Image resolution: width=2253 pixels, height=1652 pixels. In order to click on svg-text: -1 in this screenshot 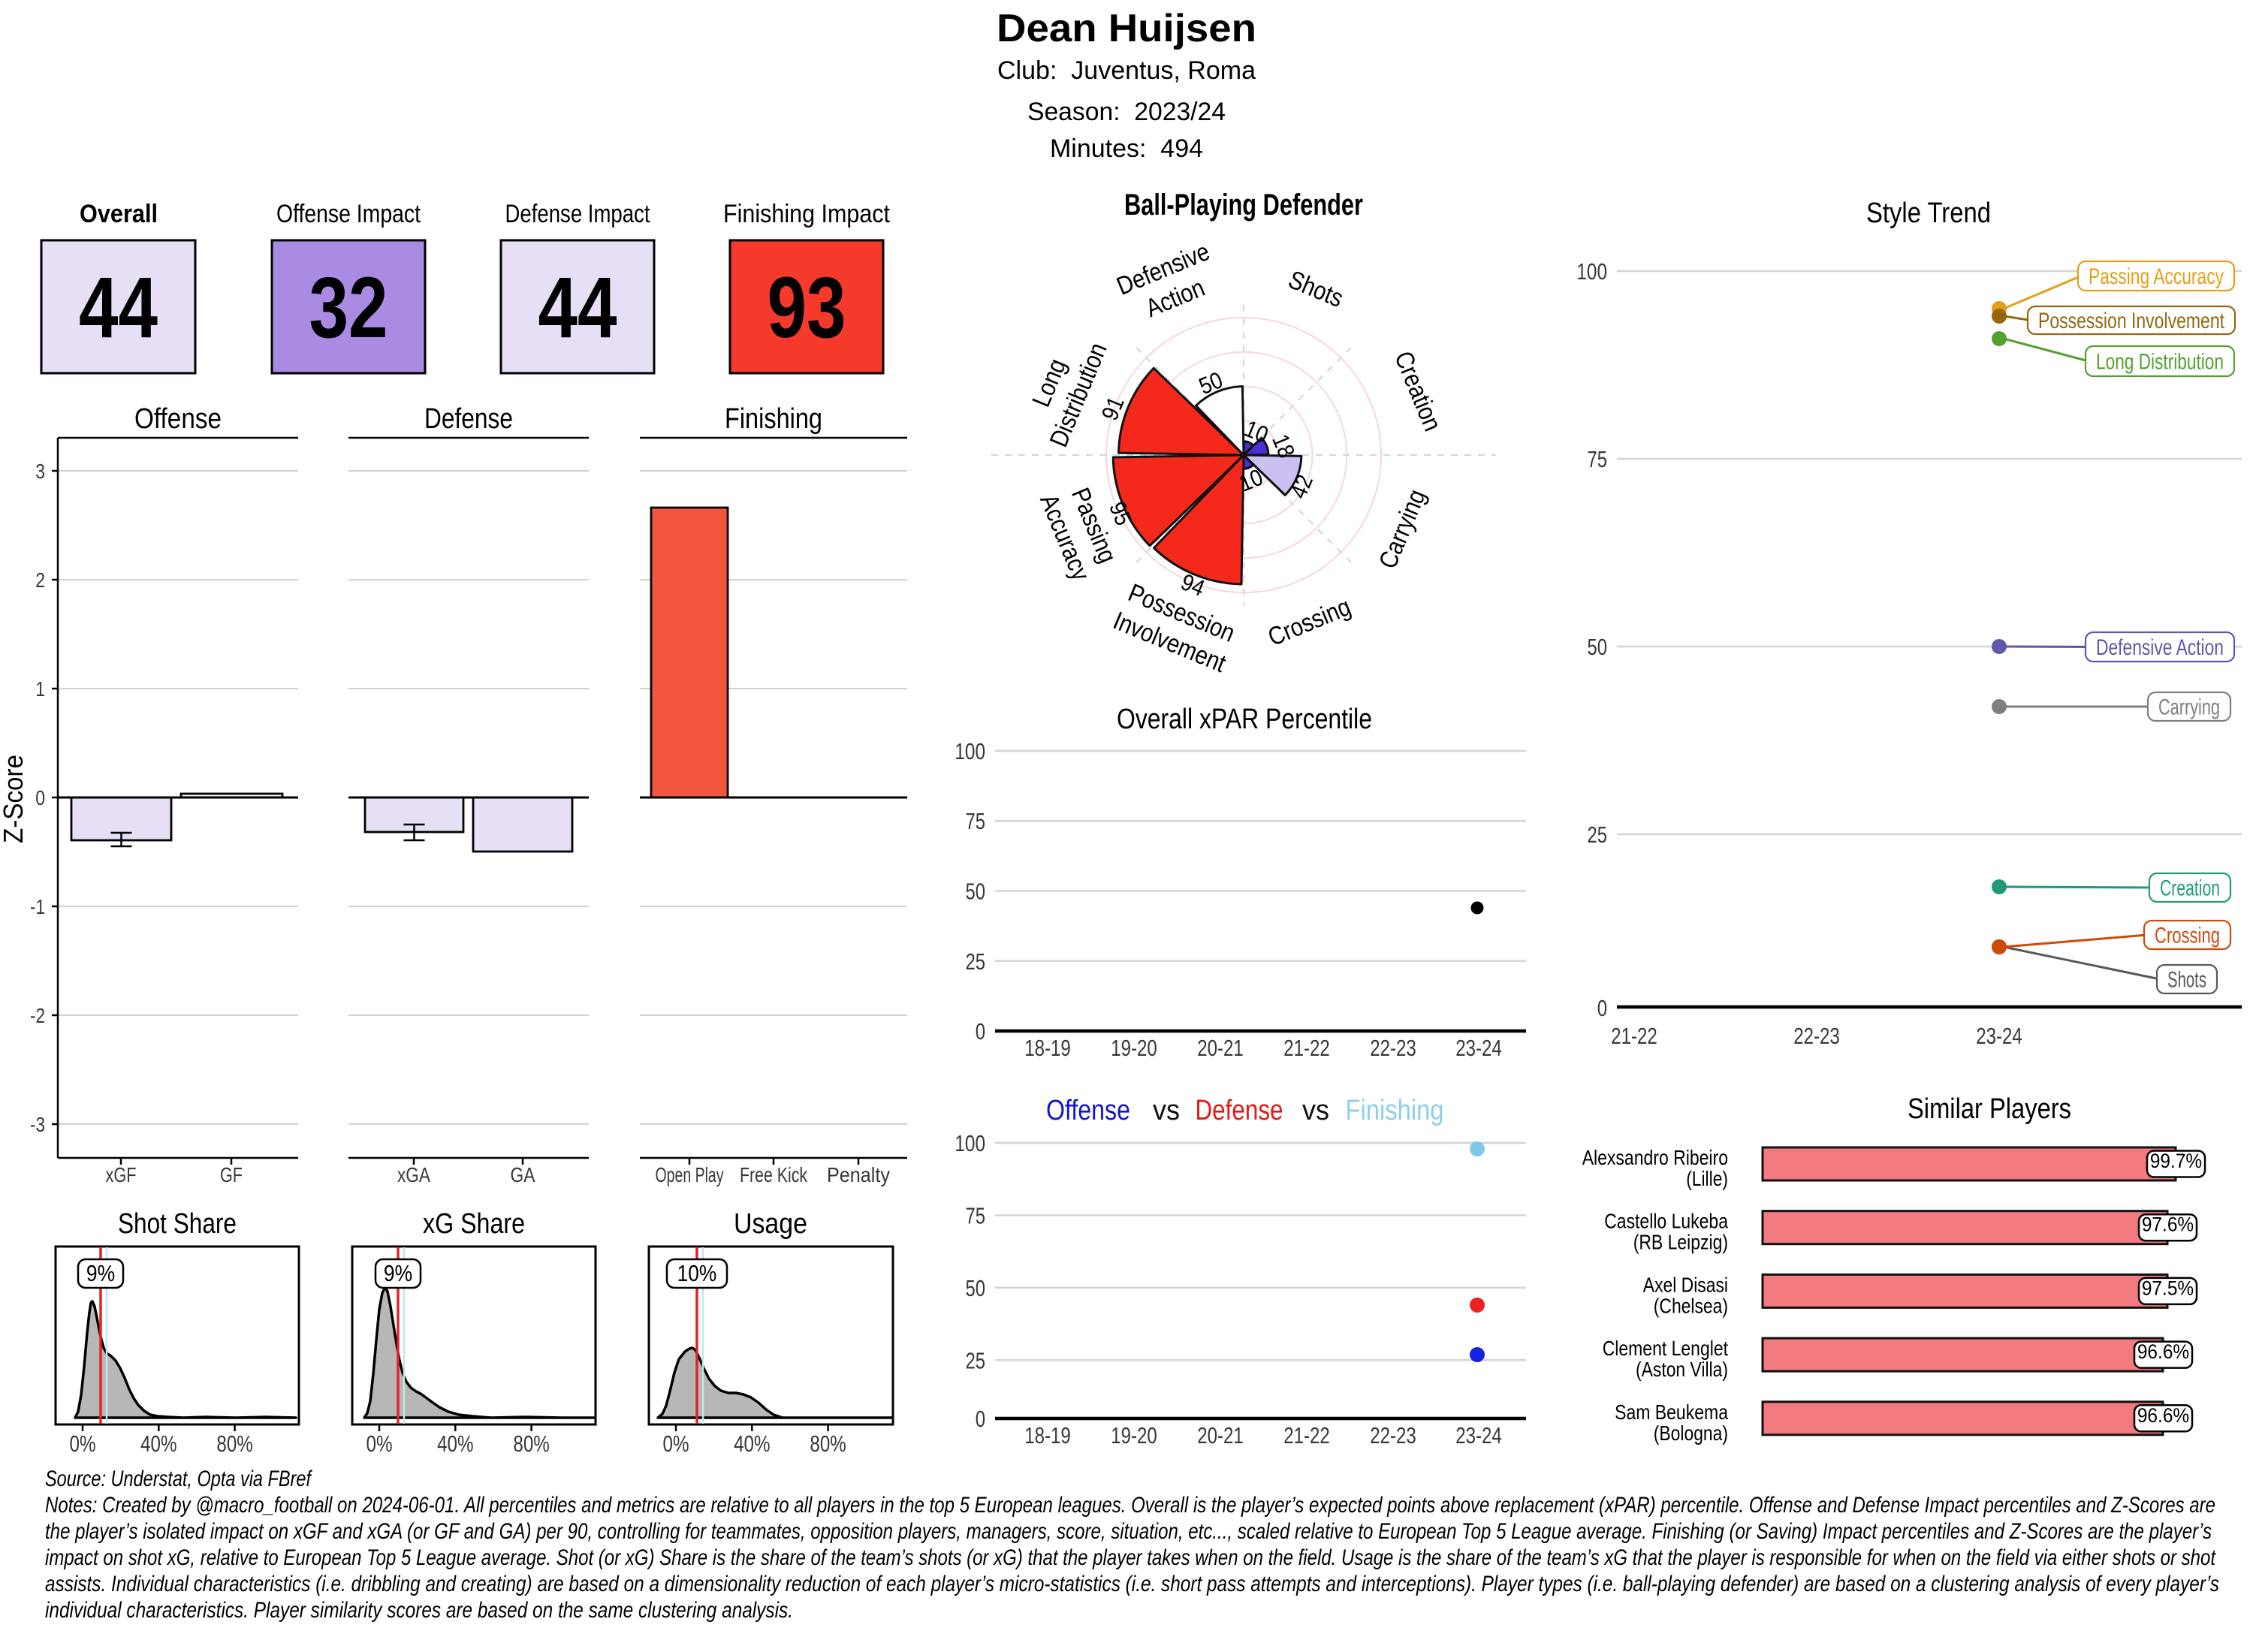, I will do `click(38, 906)`.